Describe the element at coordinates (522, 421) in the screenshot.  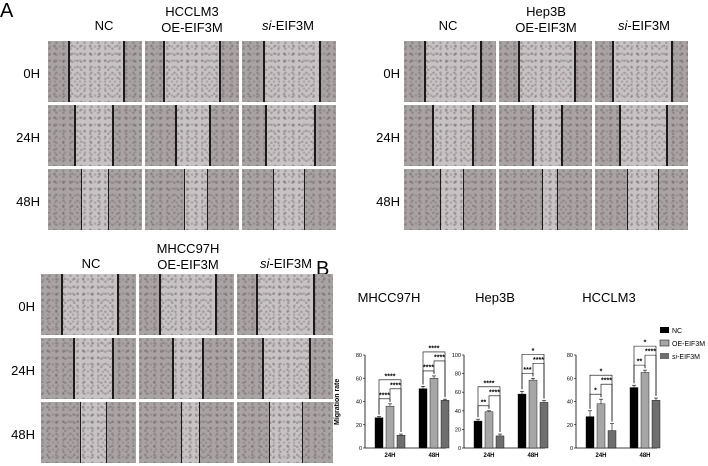
I see `bar-hep3b-48h-nc` at that location.